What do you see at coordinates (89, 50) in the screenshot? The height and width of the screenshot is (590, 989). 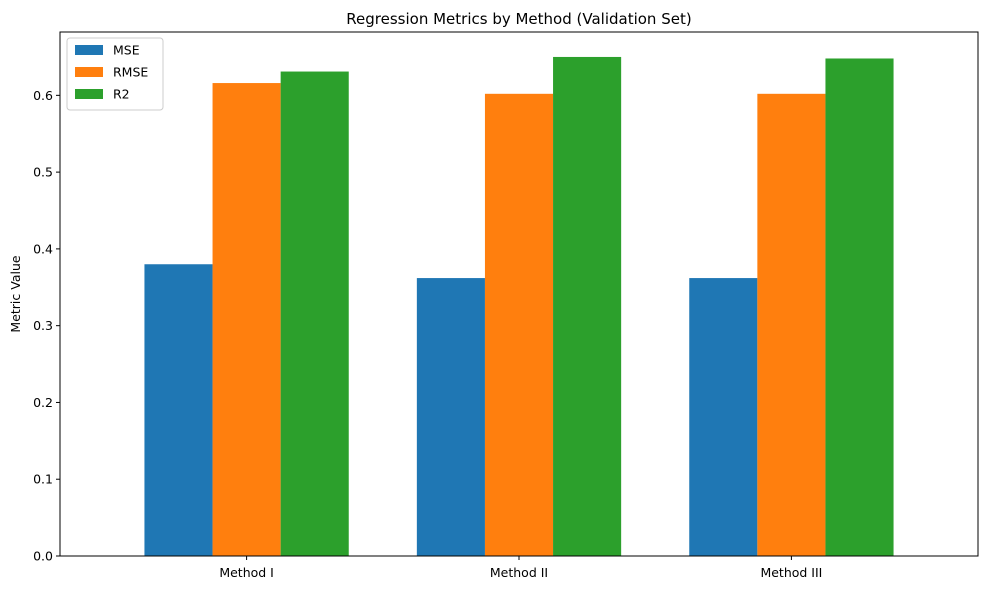 I see `legend-swatch-mse` at bounding box center [89, 50].